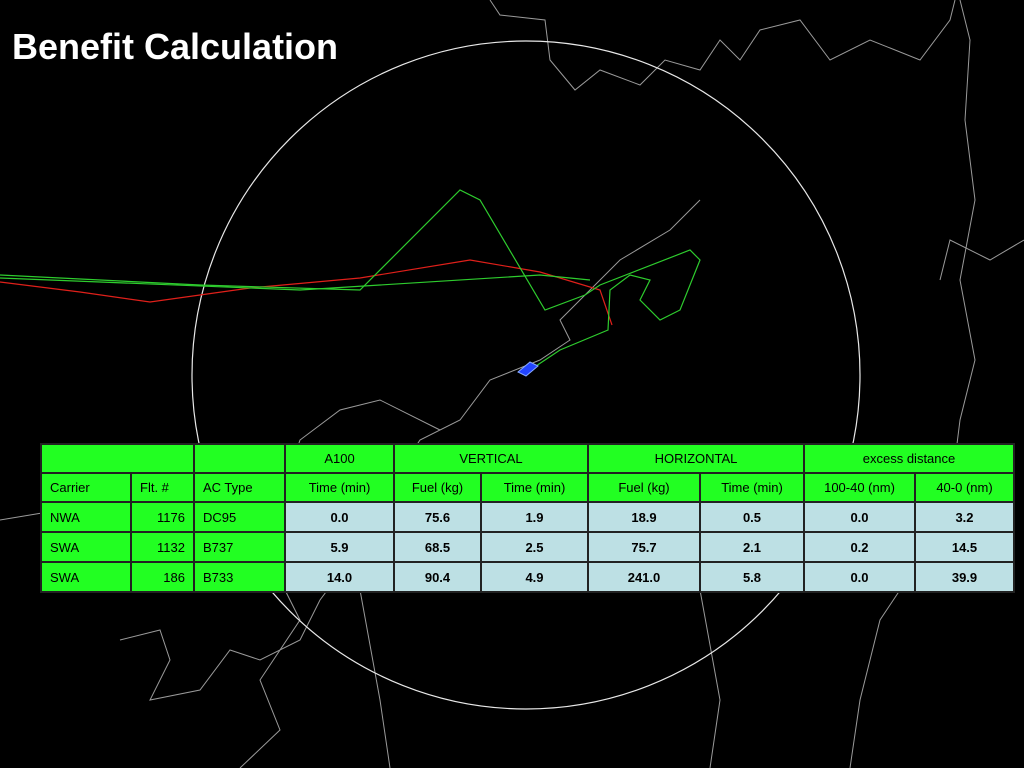 The image size is (1024, 768). I want to click on data-row: NWA 1176 DC95 0.0 75.6 1.9 18.9 0.5 0.0 3.2, so click(527, 517).